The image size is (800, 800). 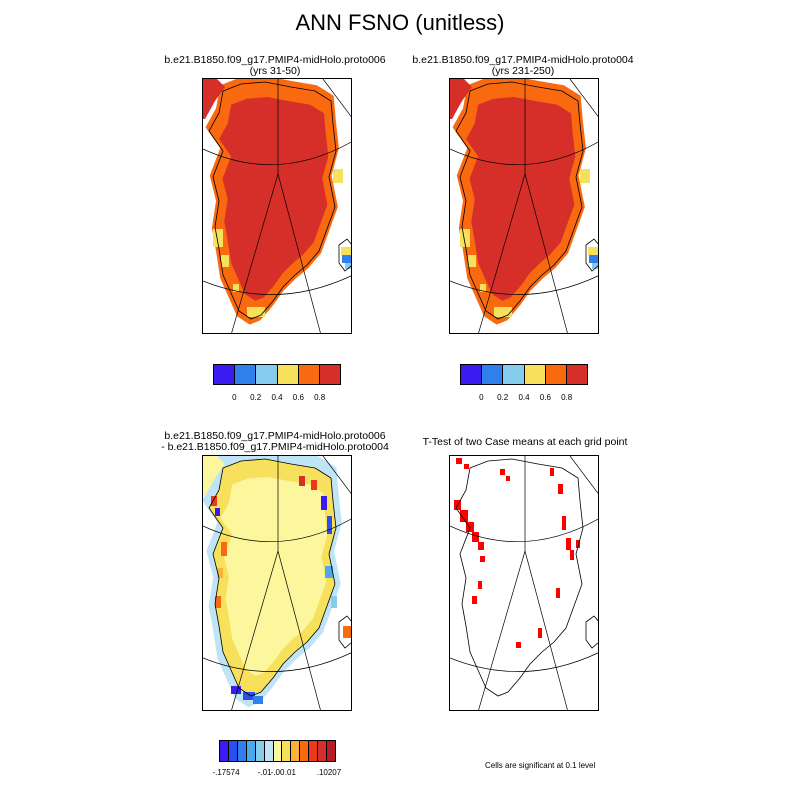 I want to click on colorbar-3-tick-label: -.00, so click(x=277, y=772).